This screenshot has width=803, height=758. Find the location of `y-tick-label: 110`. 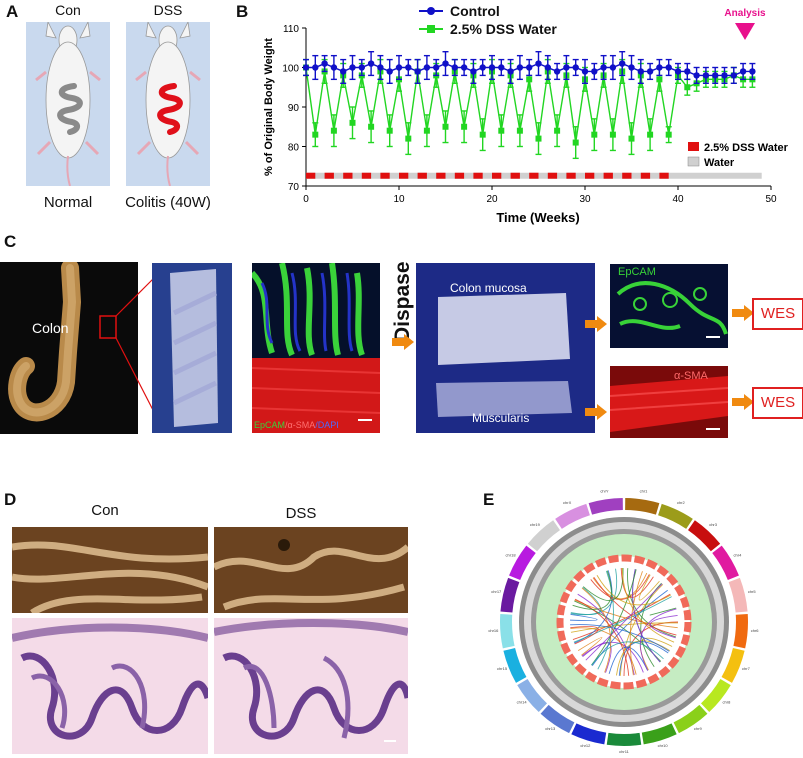

y-tick-label: 110 is located at coordinates (291, 29).